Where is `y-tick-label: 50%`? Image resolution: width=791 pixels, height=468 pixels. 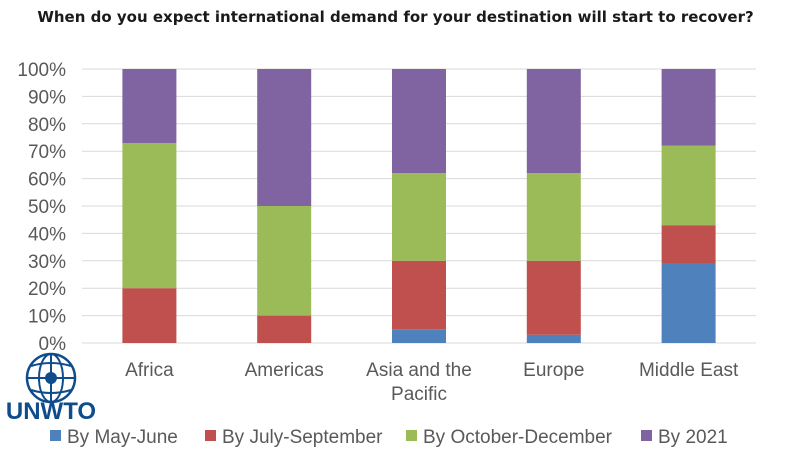
y-tick-label: 50% is located at coordinates (47, 207).